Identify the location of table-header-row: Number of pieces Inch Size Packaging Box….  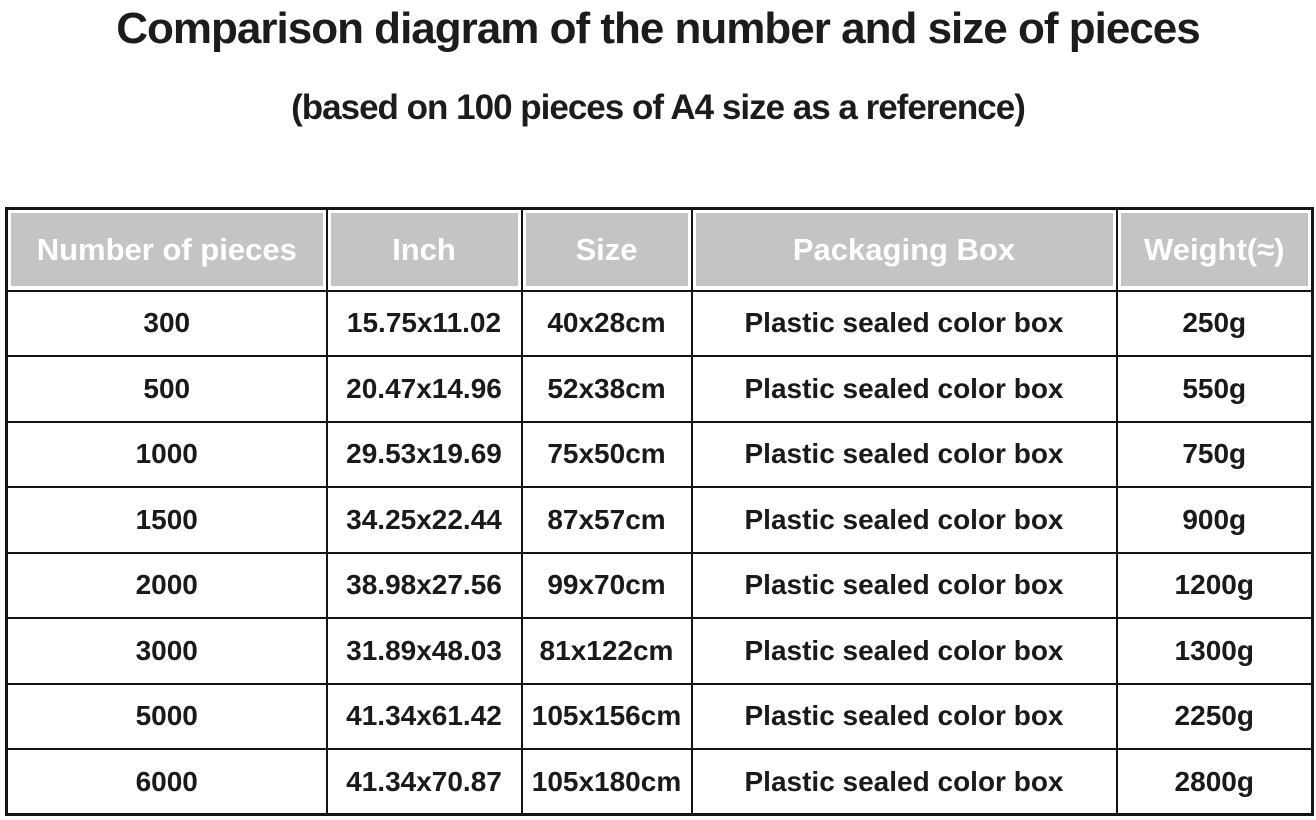
(659, 249).